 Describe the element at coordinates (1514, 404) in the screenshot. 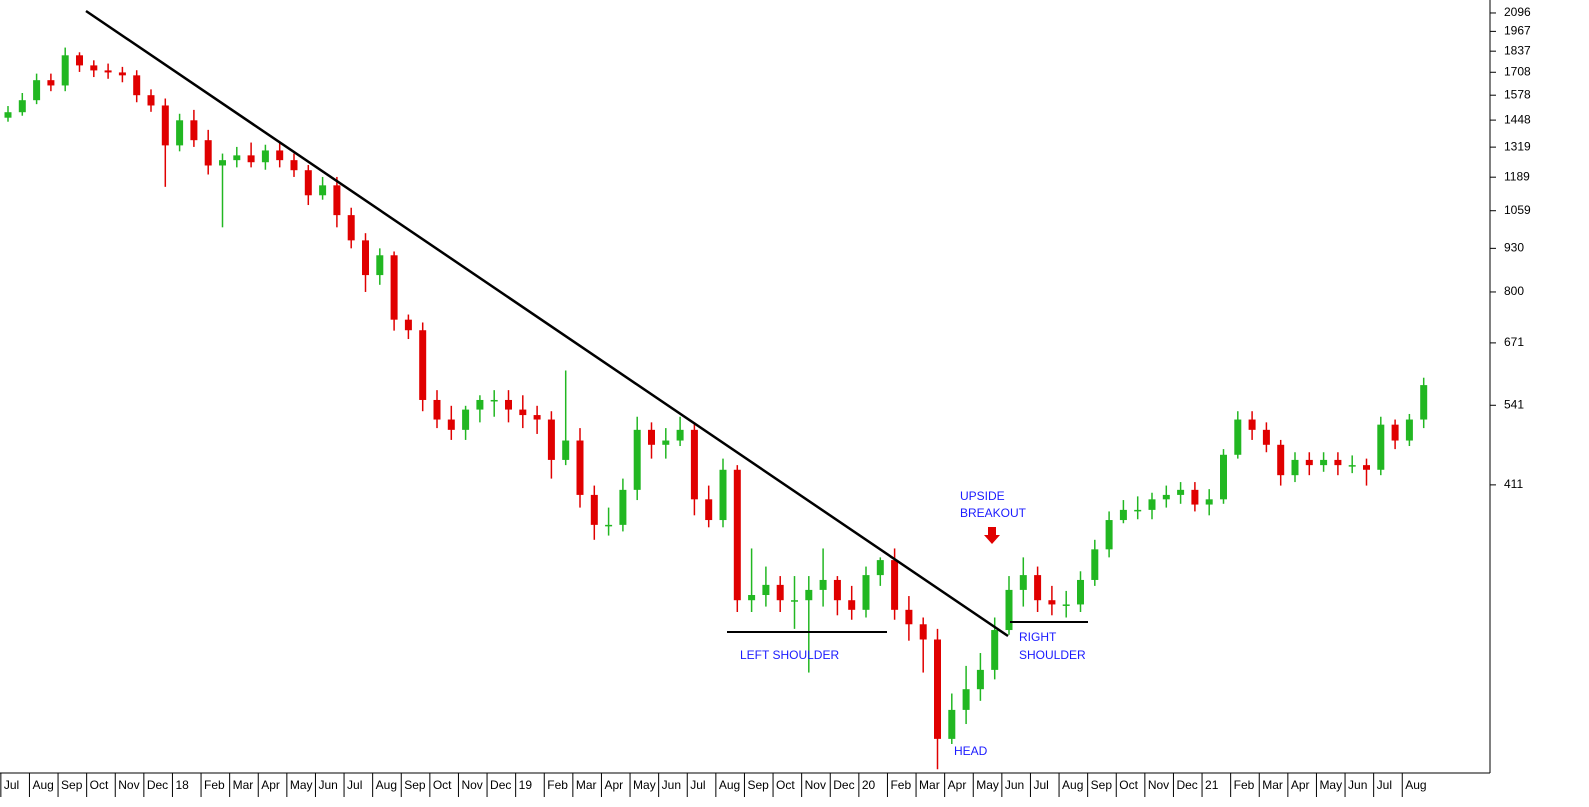

I see `y-tick-label: 541` at that location.